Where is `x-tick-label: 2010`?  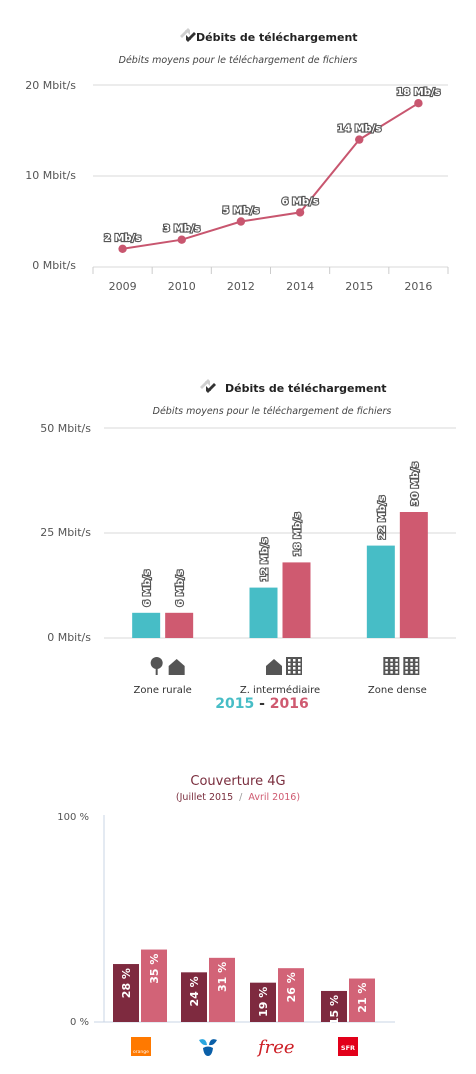
x-tick-label: 2010 is located at coordinates (182, 286).